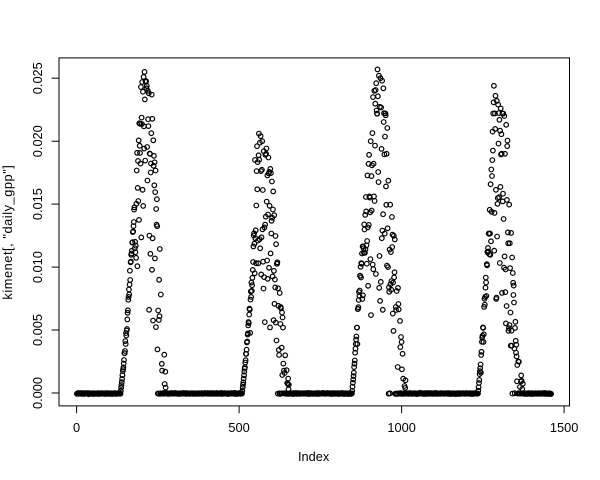 The width and height of the screenshot is (600, 480). I want to click on svg-text: 0.005, so click(37, 330).